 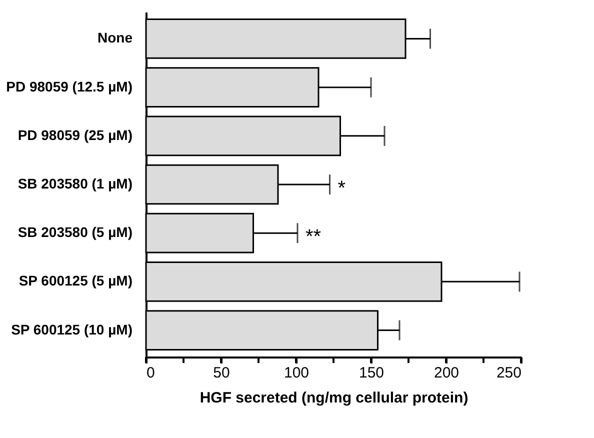 What do you see at coordinates (75, 280) in the screenshot?
I see `y-tick-label: SP 600125 (5 µM)` at bounding box center [75, 280].